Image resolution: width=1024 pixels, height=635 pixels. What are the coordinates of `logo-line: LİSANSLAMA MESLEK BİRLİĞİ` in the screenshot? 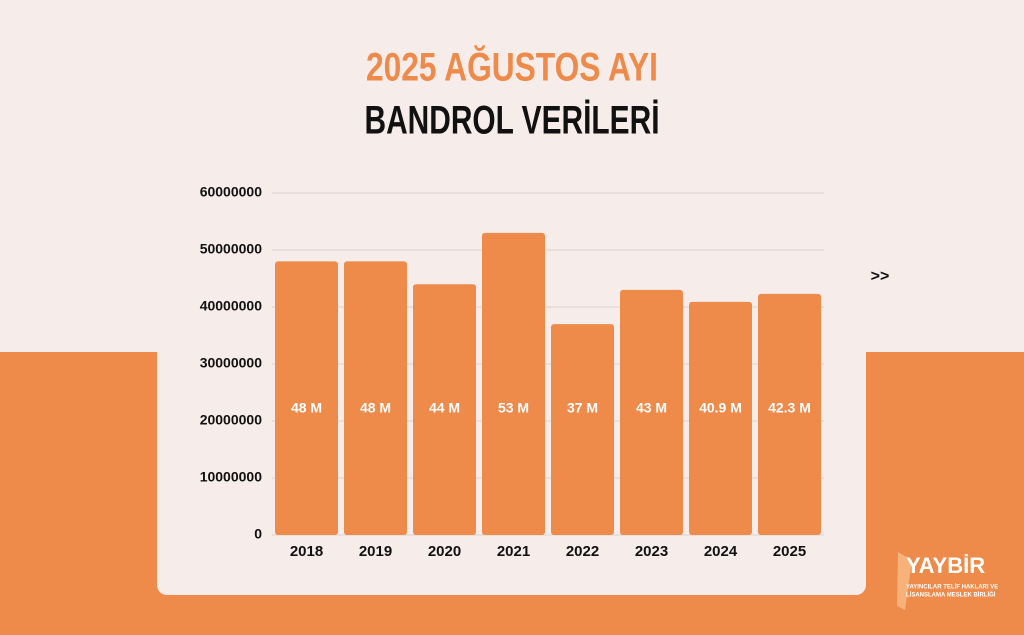 It's located at (951, 595).